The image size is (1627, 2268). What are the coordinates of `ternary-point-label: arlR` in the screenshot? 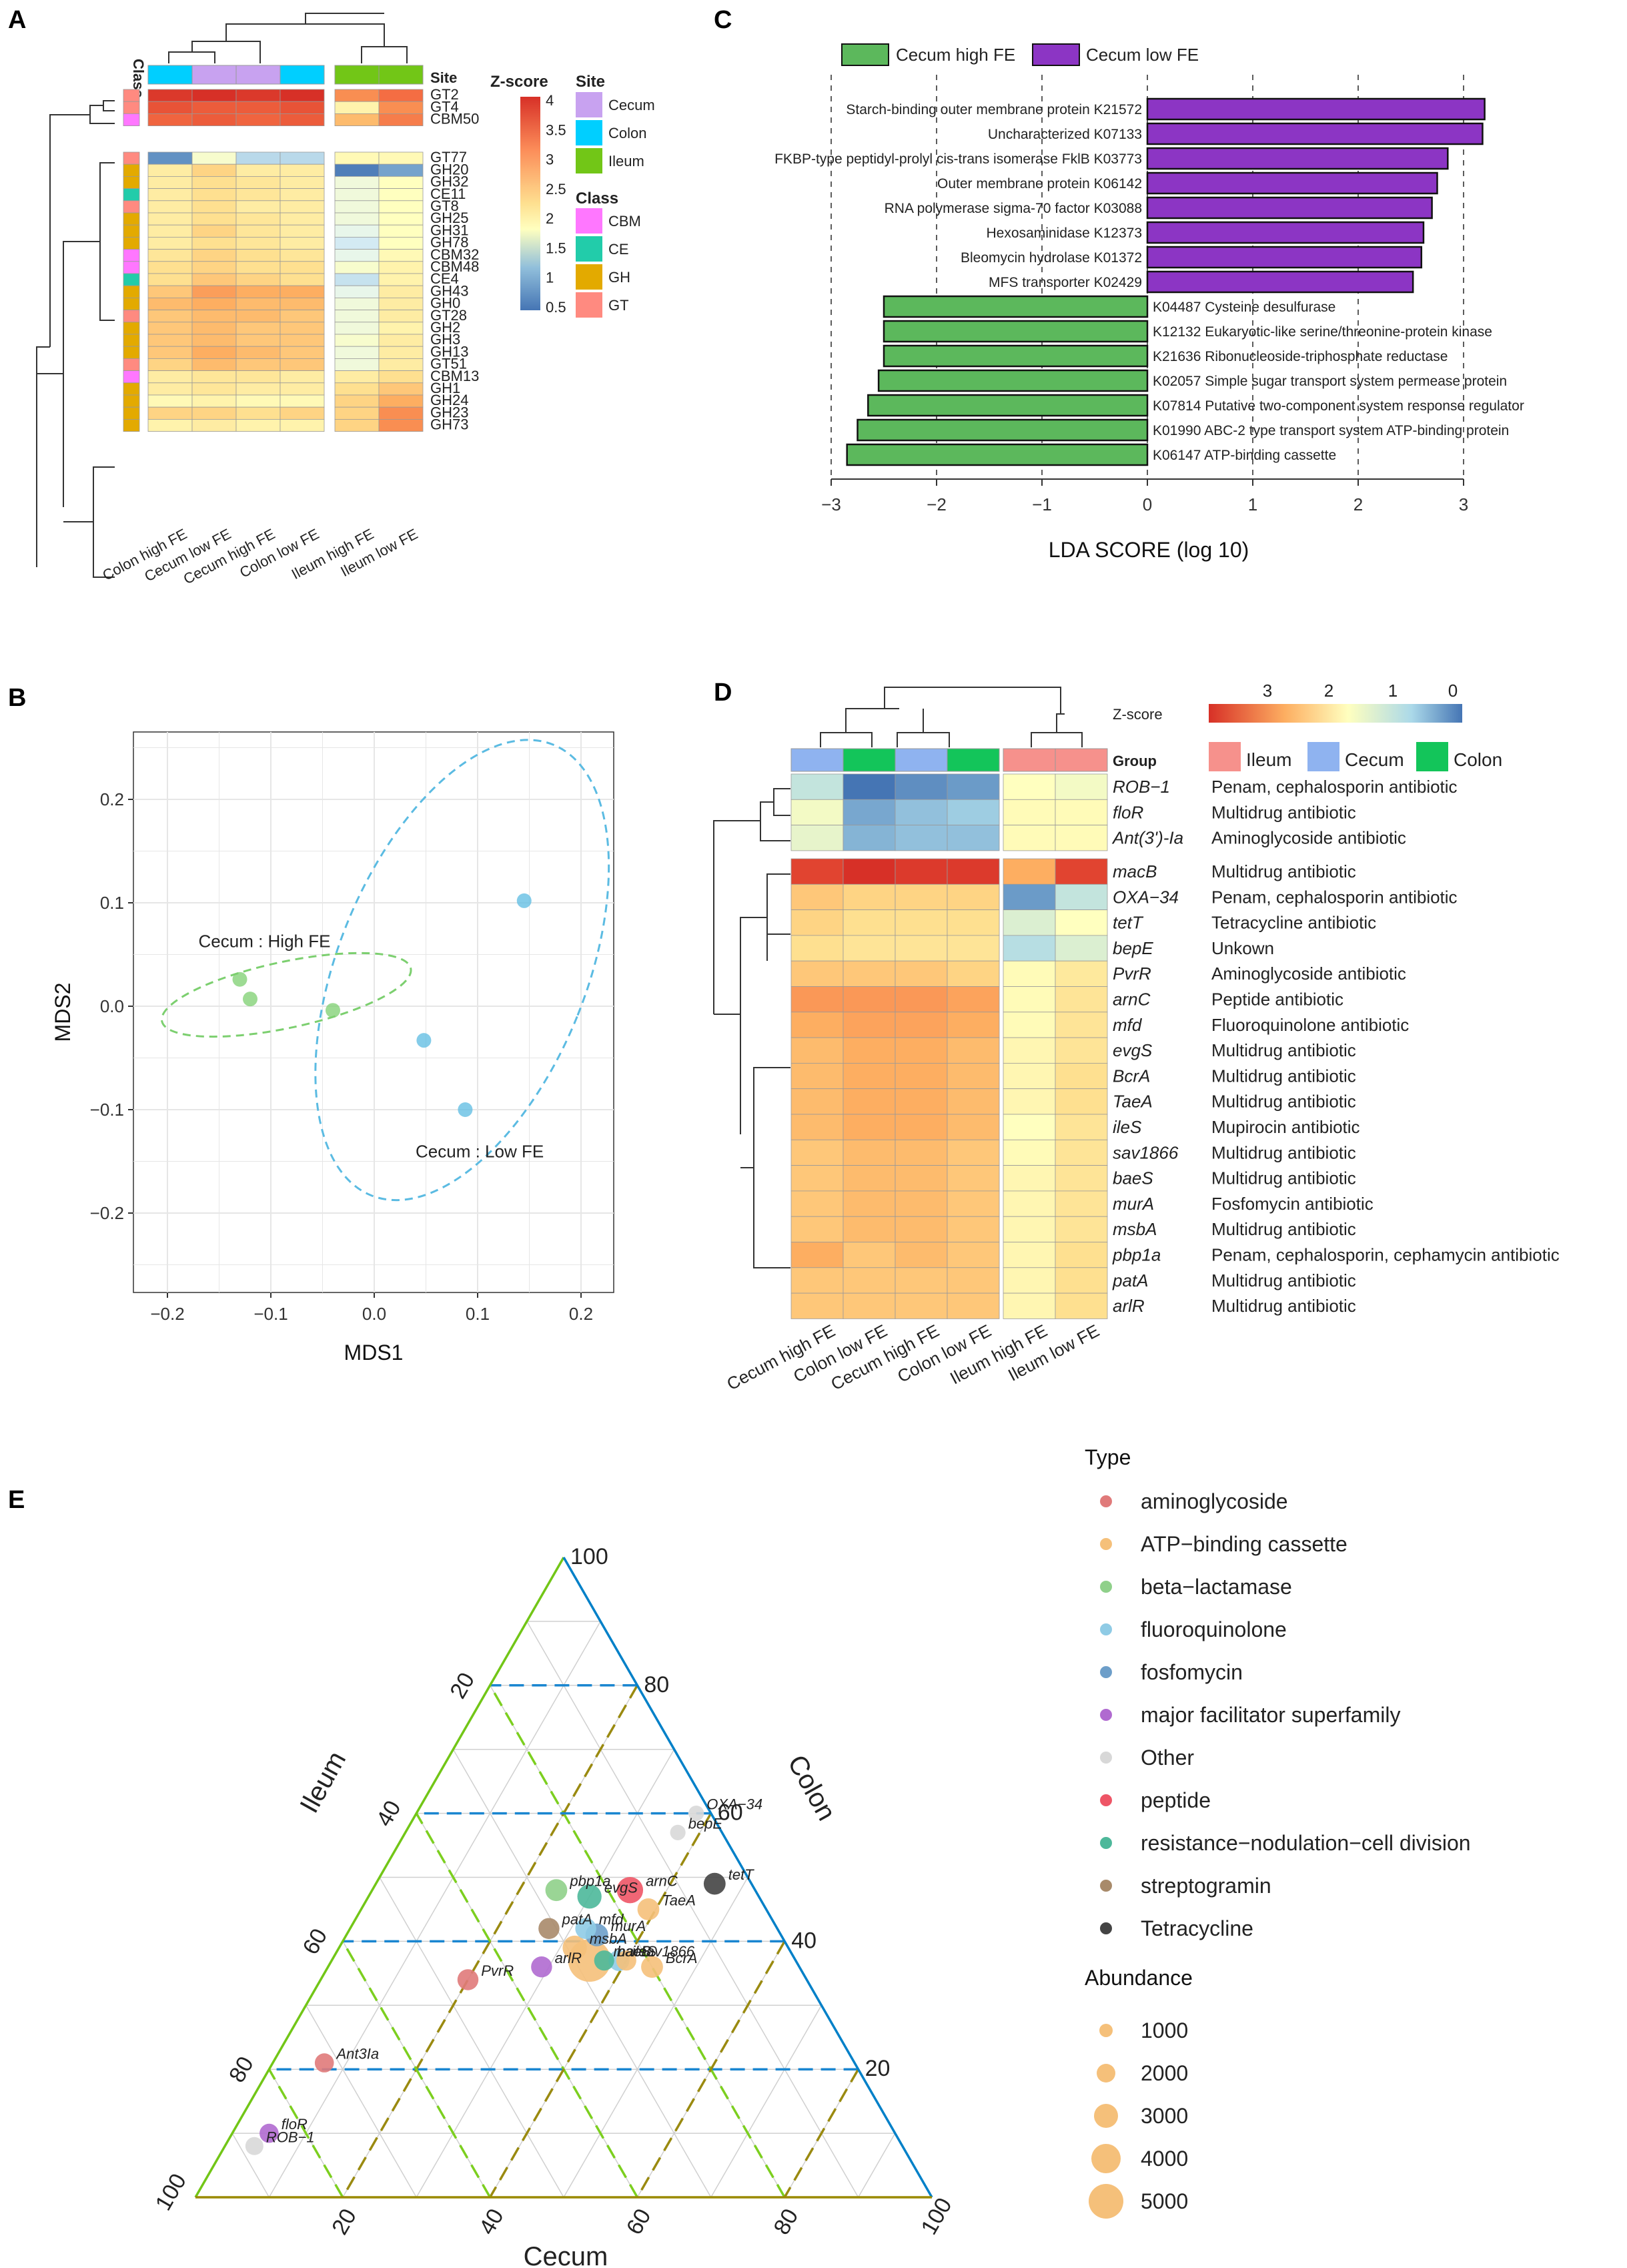 It's located at (568, 1958).